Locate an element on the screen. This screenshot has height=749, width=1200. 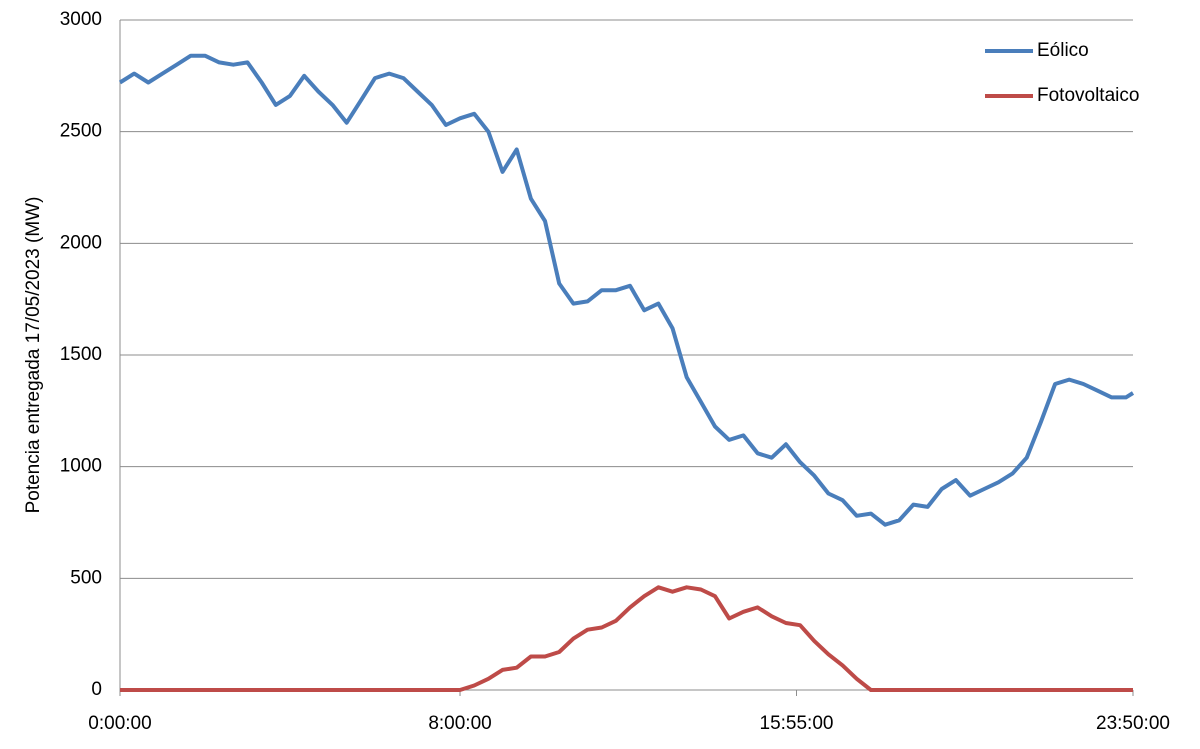
x-tick-label: 23:50:00 is located at coordinates (1133, 723).